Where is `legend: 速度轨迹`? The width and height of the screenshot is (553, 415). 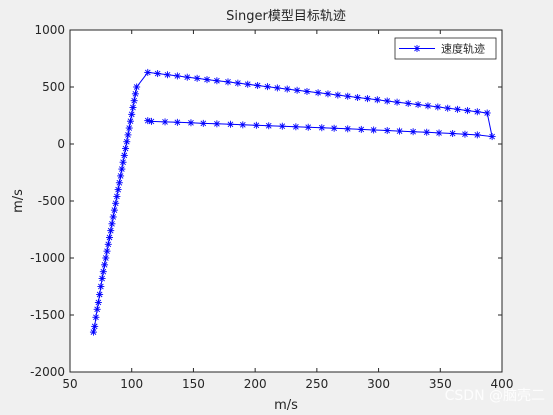 legend: 速度轨迹 is located at coordinates (445, 48).